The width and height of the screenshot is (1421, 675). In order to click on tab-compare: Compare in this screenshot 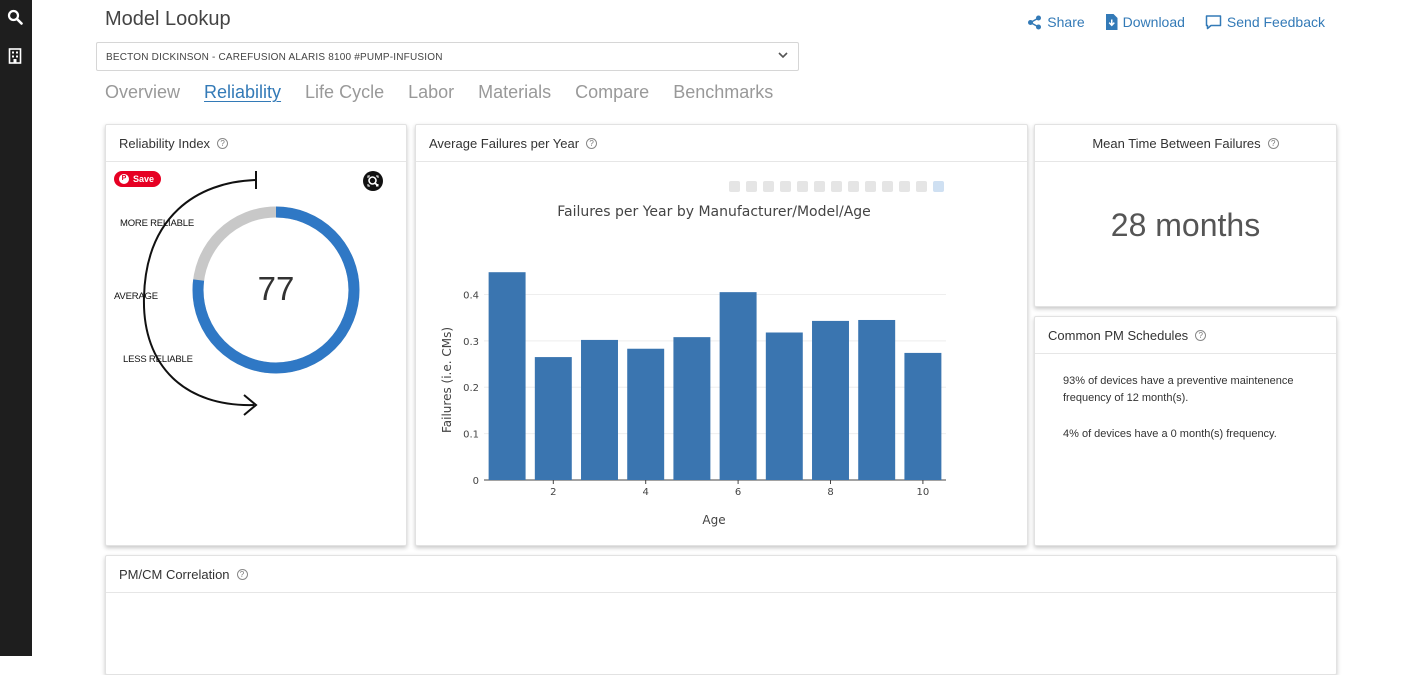, I will do `click(612, 92)`.